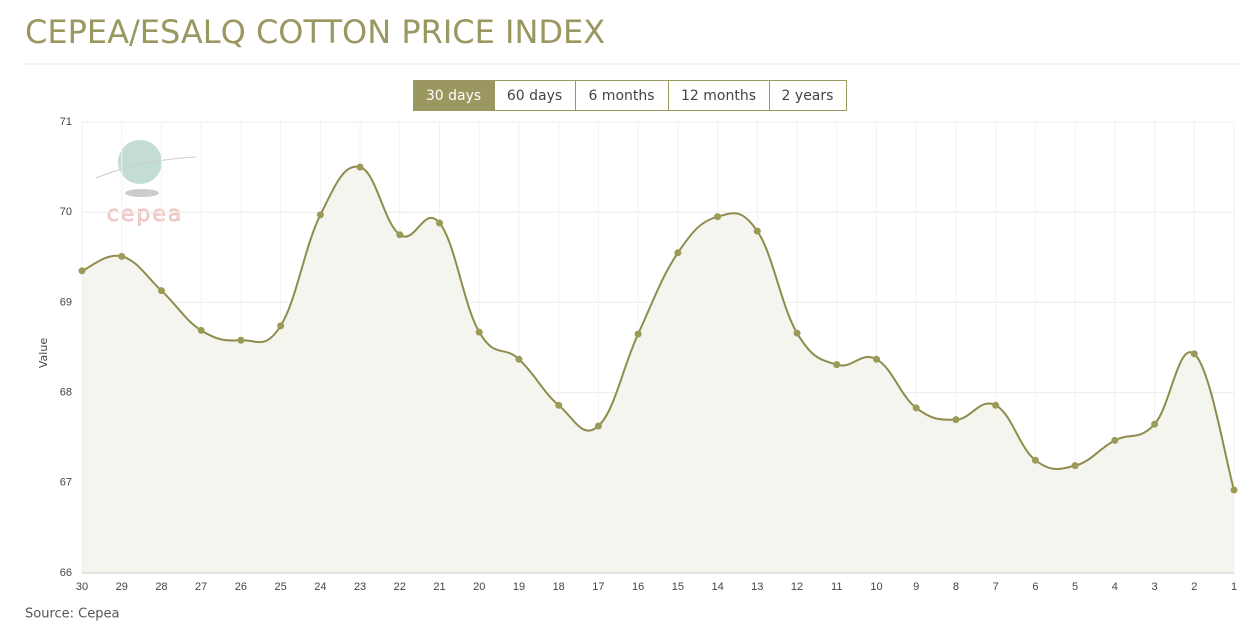 This screenshot has width=1244, height=623. I want to click on x-tick-label: 18, so click(559, 587).